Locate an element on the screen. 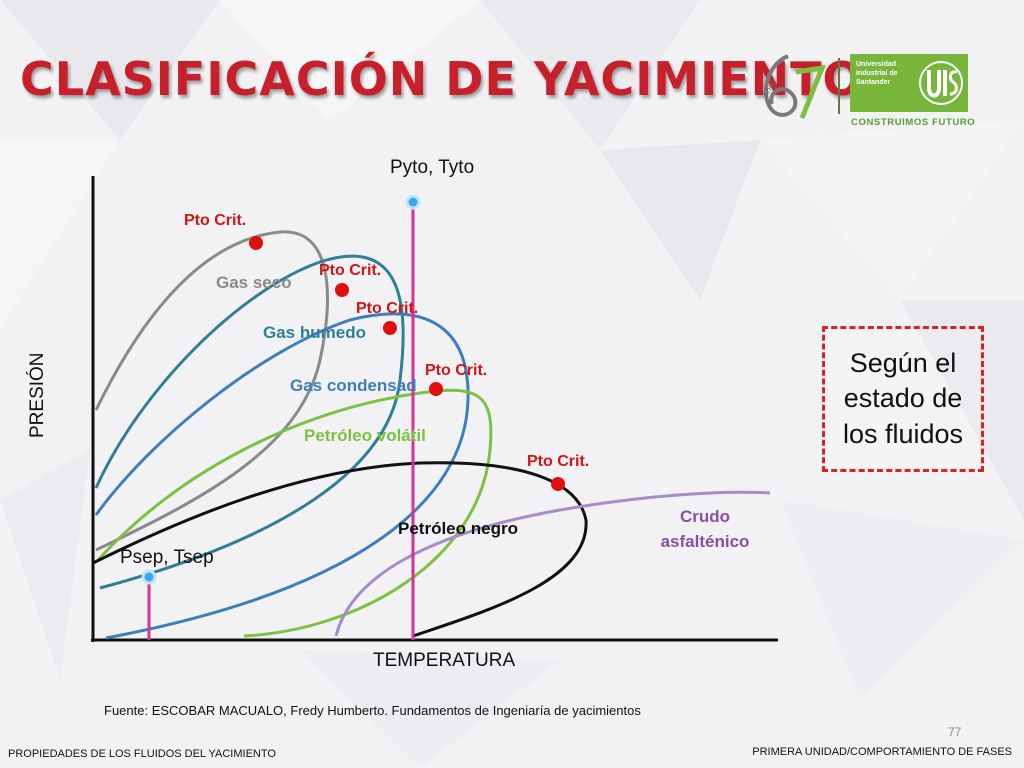 The image size is (1024, 768). y-axis-label: PRESIÓN is located at coordinates (37, 395).